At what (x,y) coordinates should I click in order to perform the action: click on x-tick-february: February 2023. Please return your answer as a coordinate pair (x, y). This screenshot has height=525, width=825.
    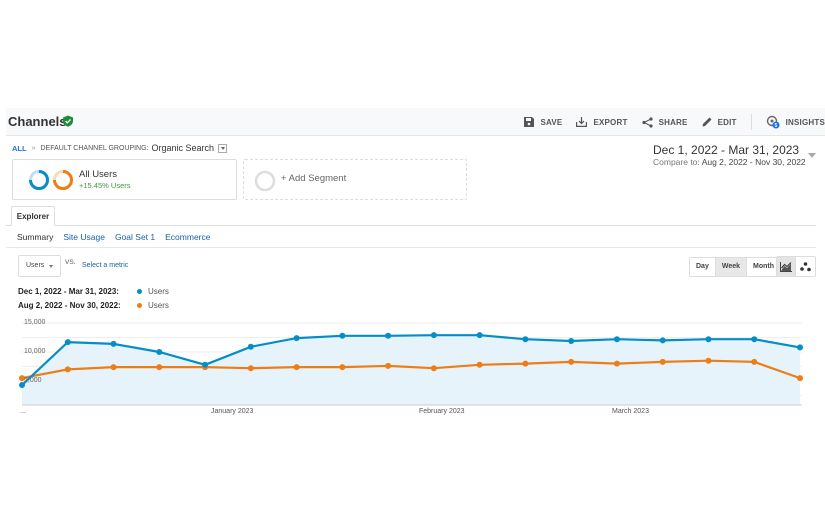
    Looking at the image, I should click on (442, 411).